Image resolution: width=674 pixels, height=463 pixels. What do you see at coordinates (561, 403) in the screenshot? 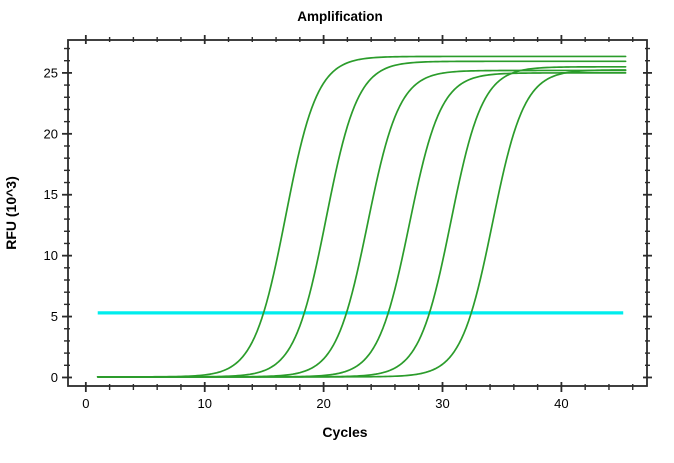
I see `x-tick-label: 40` at bounding box center [561, 403].